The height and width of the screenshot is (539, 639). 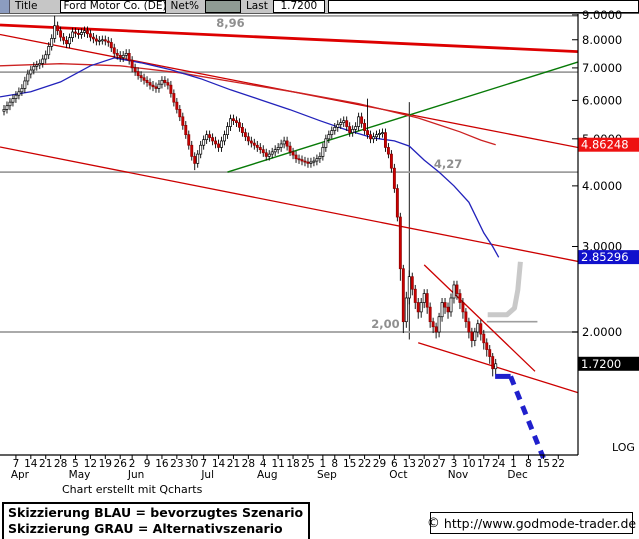 I want to click on y-tick-label: 8.0000, so click(x=602, y=40).